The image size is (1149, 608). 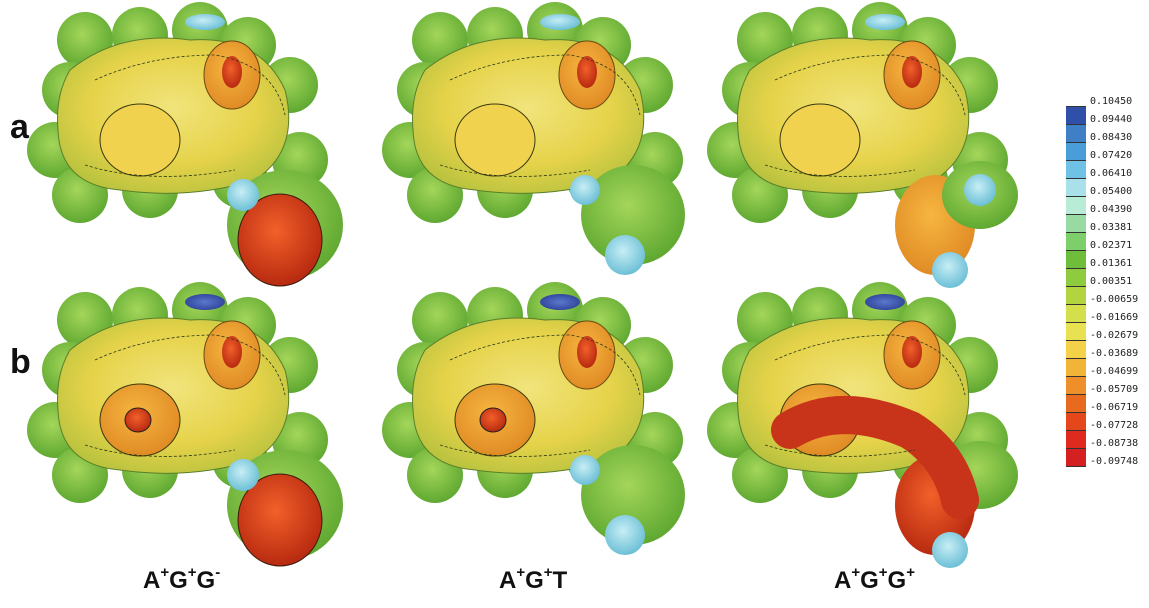 What do you see at coordinates (218, 572) in the screenshot?
I see `col1-charge3: -` at bounding box center [218, 572].